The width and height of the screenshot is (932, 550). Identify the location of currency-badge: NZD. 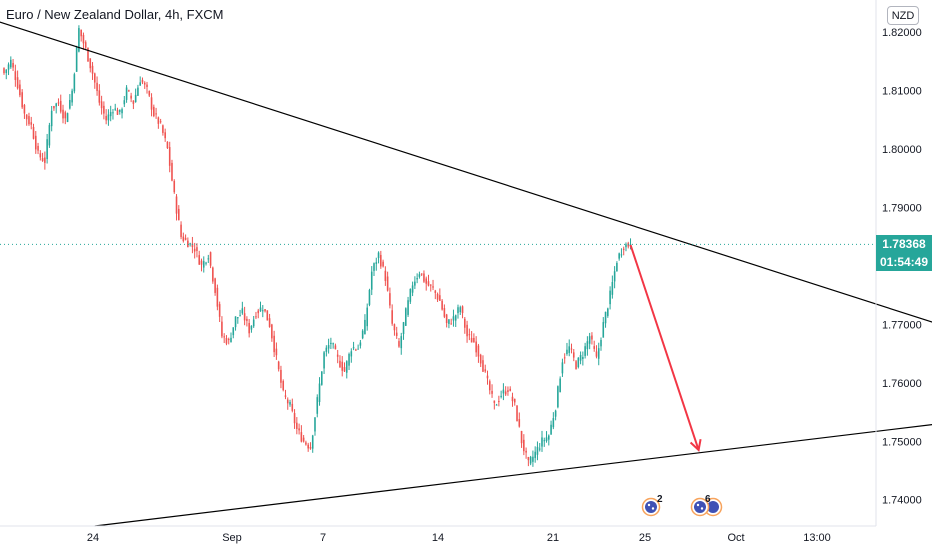
(903, 15).